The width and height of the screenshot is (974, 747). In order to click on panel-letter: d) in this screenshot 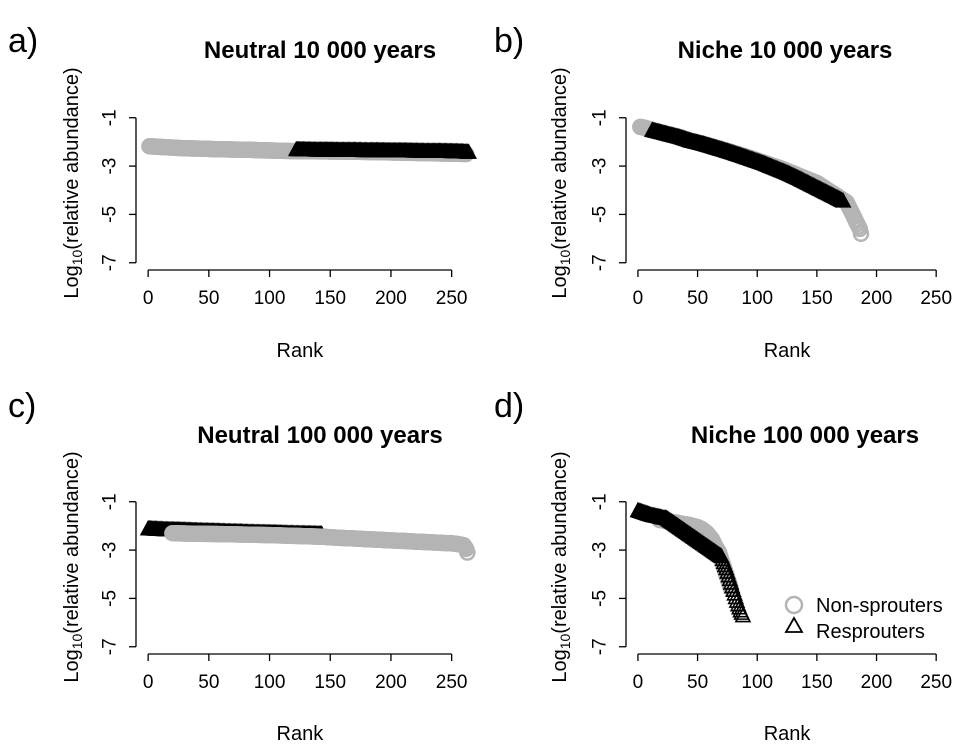, I will do `click(509, 406)`.